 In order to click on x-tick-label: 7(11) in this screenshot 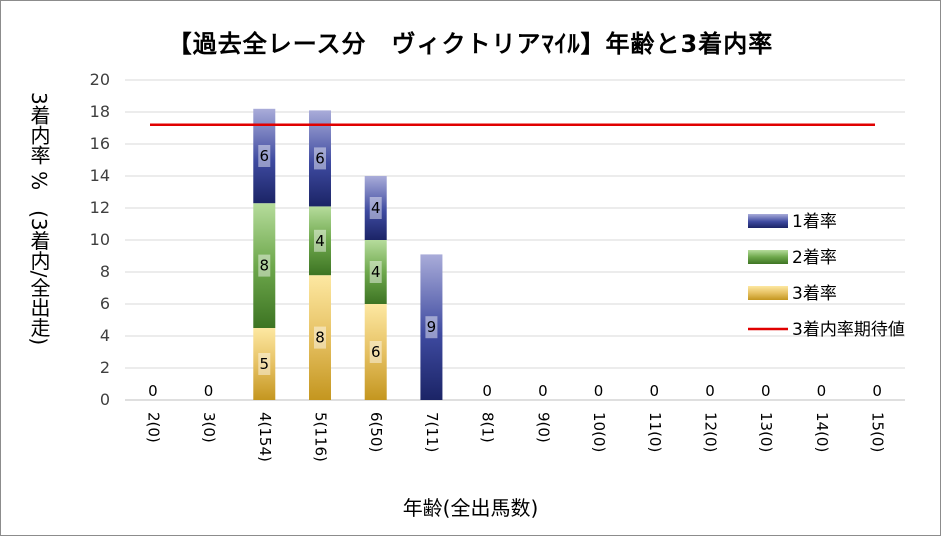, I will do `click(432, 432)`.